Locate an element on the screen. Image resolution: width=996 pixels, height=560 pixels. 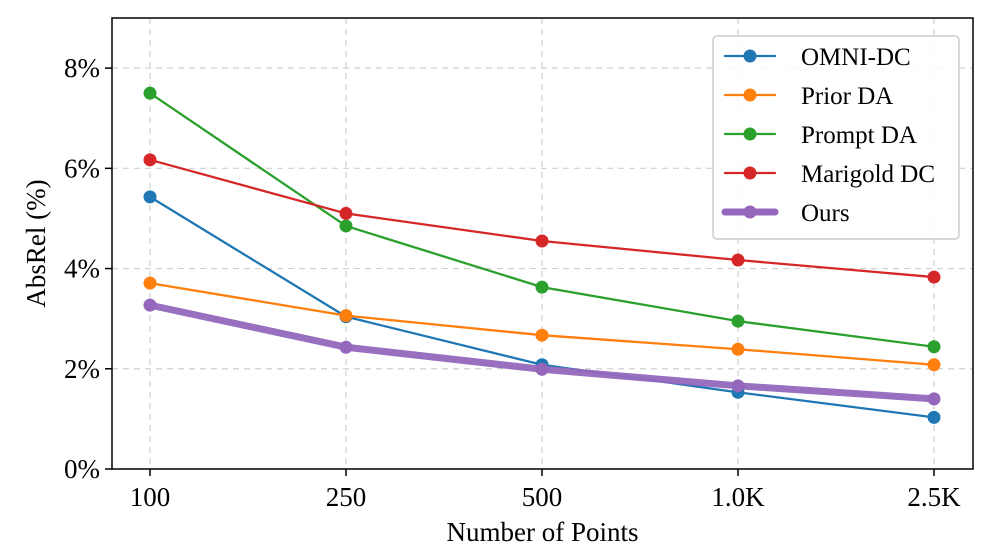
legend: OMNI-DC Prior DA Prompt DA Marigold DC Ours is located at coordinates (836, 137).